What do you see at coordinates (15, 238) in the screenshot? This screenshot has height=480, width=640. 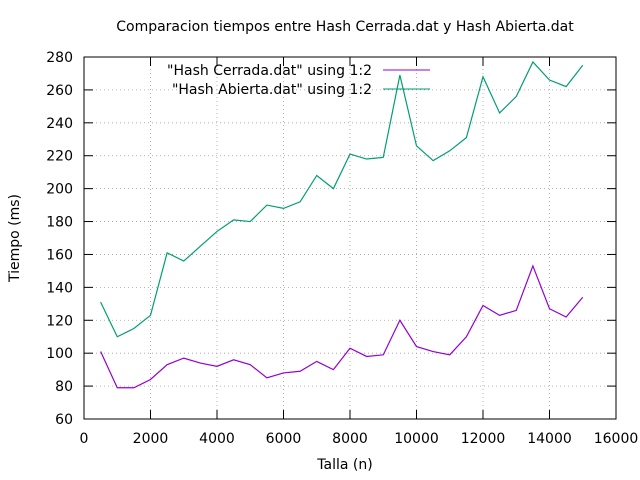 I see `y-axis-label: Tiempo (ms)` at bounding box center [15, 238].